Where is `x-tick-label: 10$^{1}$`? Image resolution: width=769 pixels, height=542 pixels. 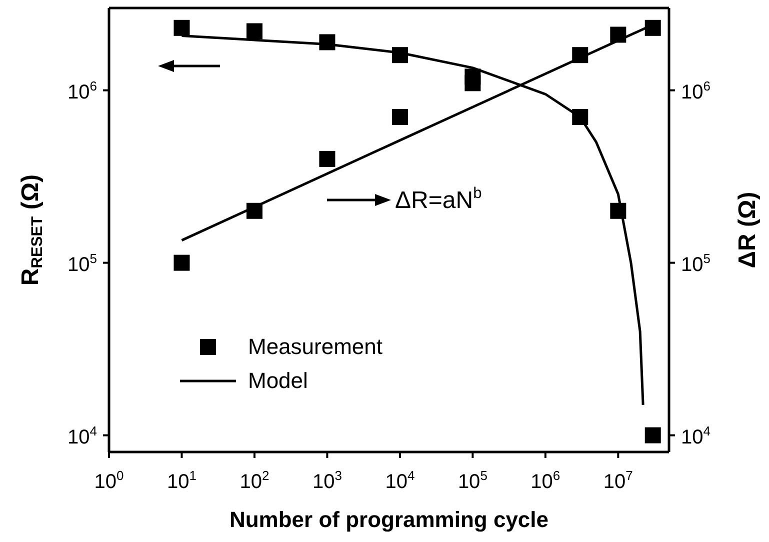 x-tick-label: 10$^{1}$ is located at coordinates (181, 480).